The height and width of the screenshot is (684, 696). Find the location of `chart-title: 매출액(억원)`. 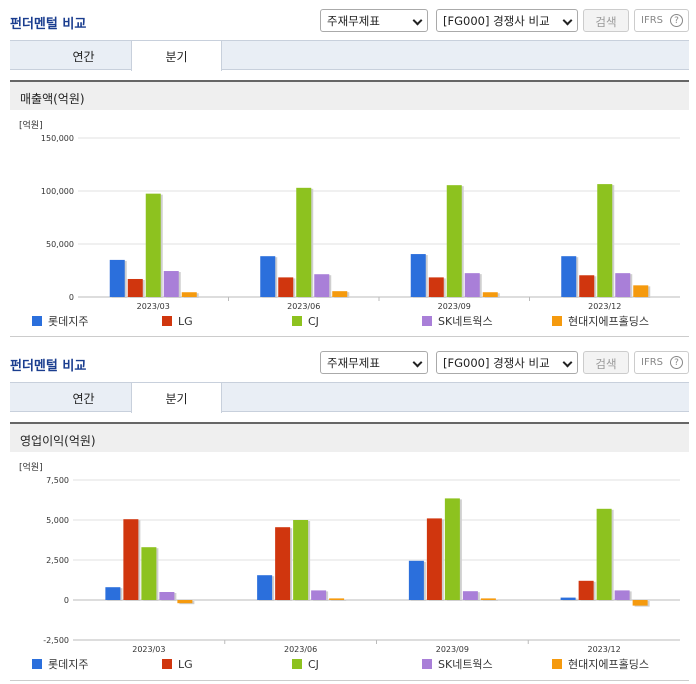

chart-title: 매출액(억원) is located at coordinates (349, 95).